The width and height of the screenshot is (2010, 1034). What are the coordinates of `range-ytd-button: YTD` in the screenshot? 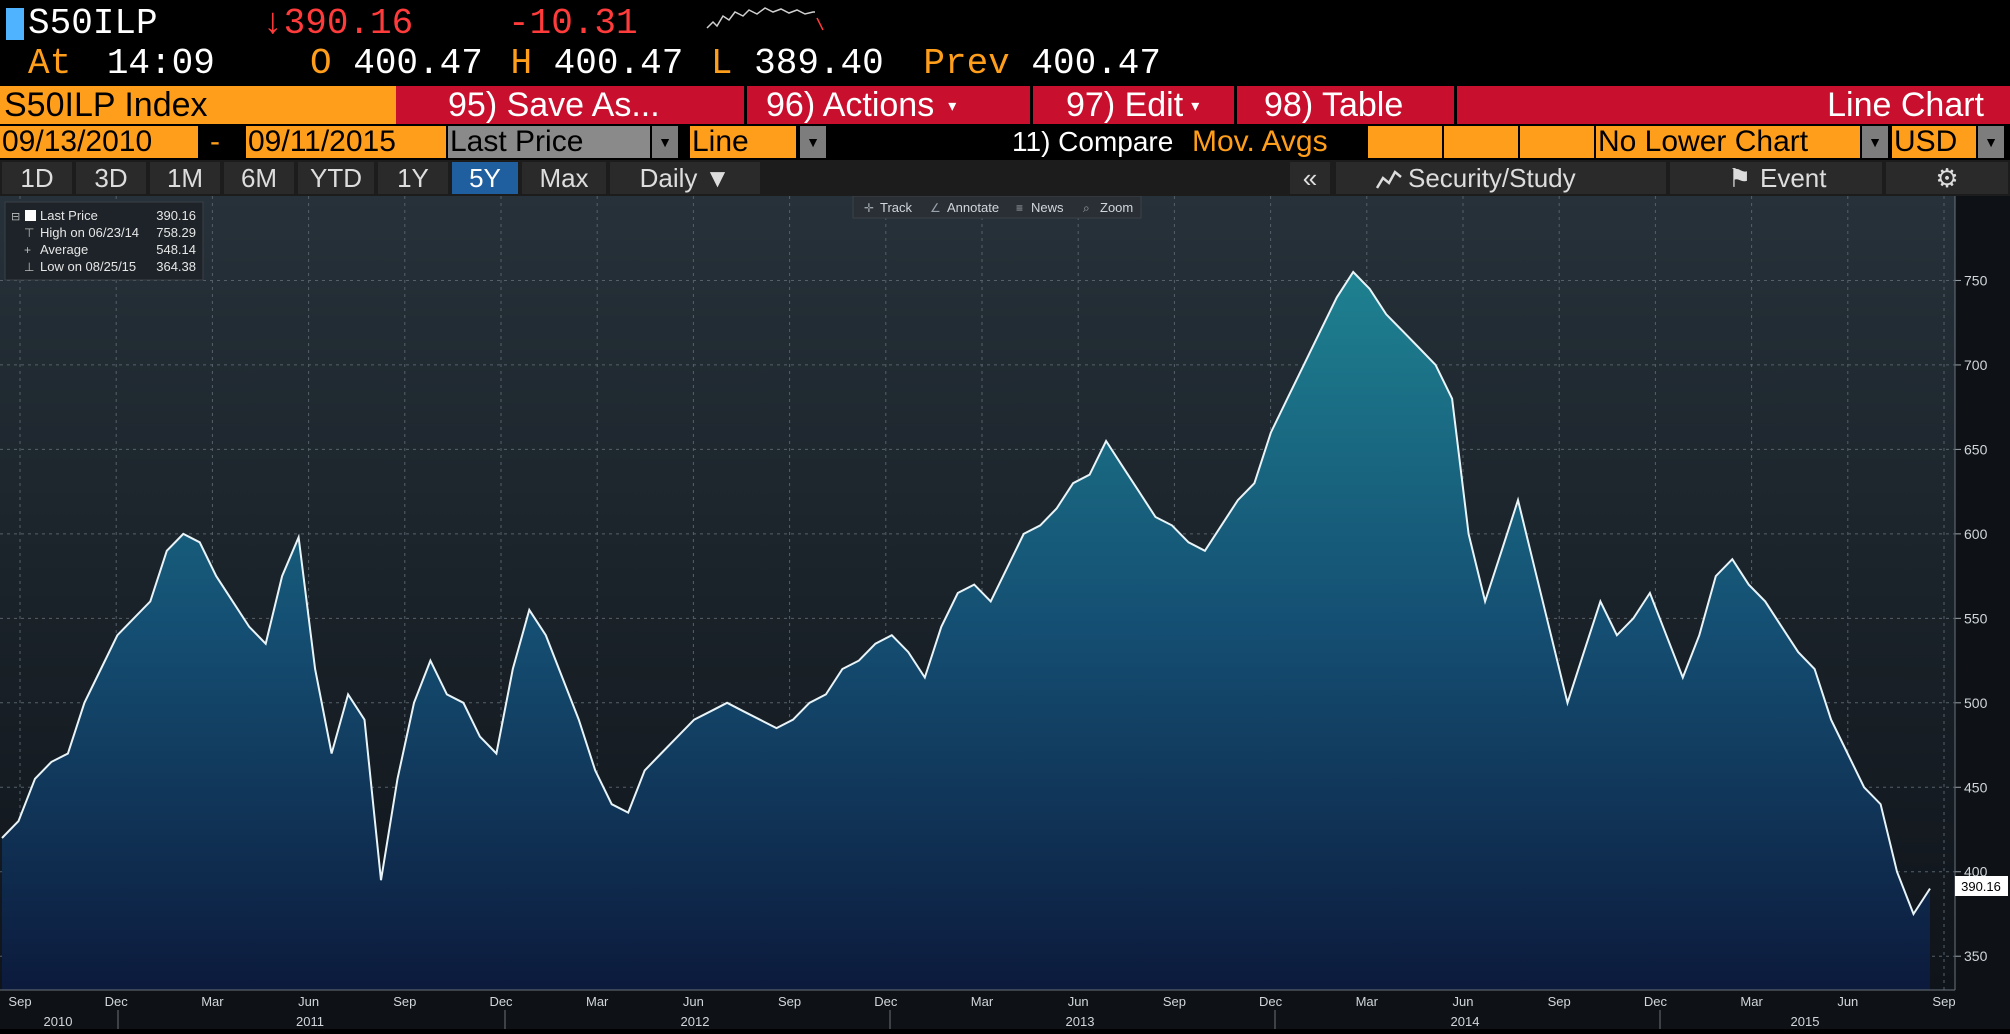 It's located at (336, 178).